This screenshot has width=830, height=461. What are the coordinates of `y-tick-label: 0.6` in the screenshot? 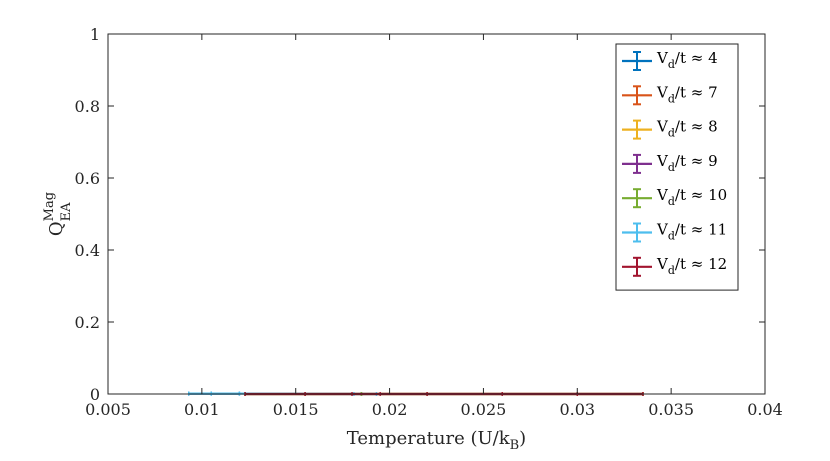 It's located at (87, 178).